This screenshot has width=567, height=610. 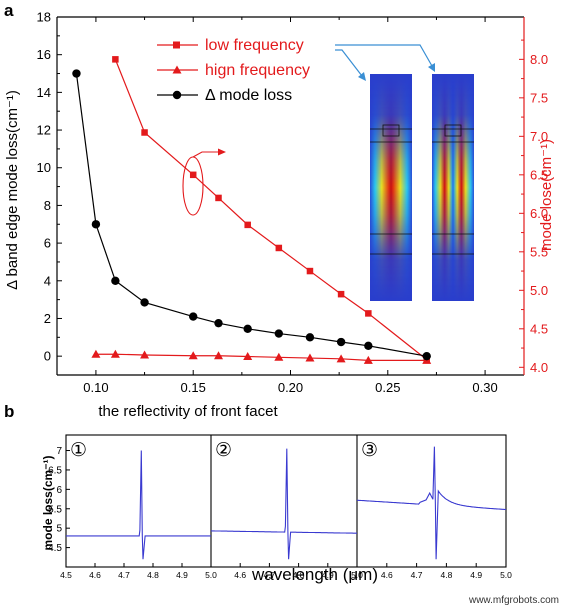 What do you see at coordinates (55, 548) in the screenshot?
I see `y-tick-label: 4.5` at bounding box center [55, 548].